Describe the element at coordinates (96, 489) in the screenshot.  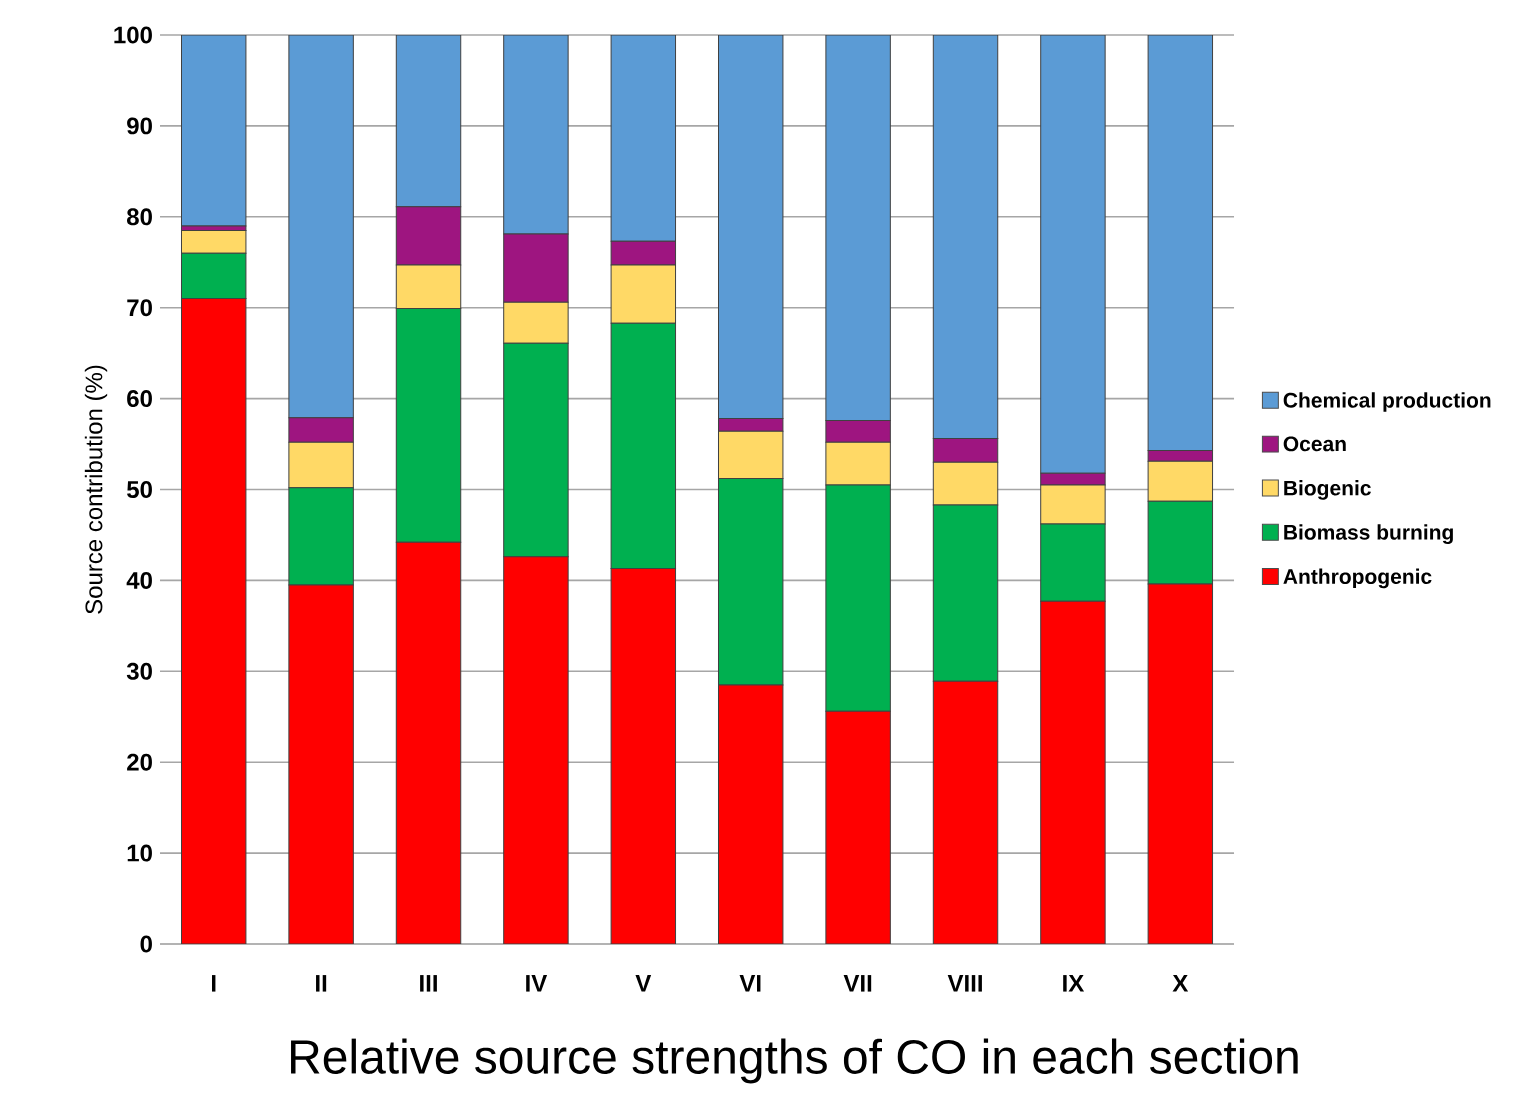
I see `y-axis-title: Source contribution (%)` at that location.